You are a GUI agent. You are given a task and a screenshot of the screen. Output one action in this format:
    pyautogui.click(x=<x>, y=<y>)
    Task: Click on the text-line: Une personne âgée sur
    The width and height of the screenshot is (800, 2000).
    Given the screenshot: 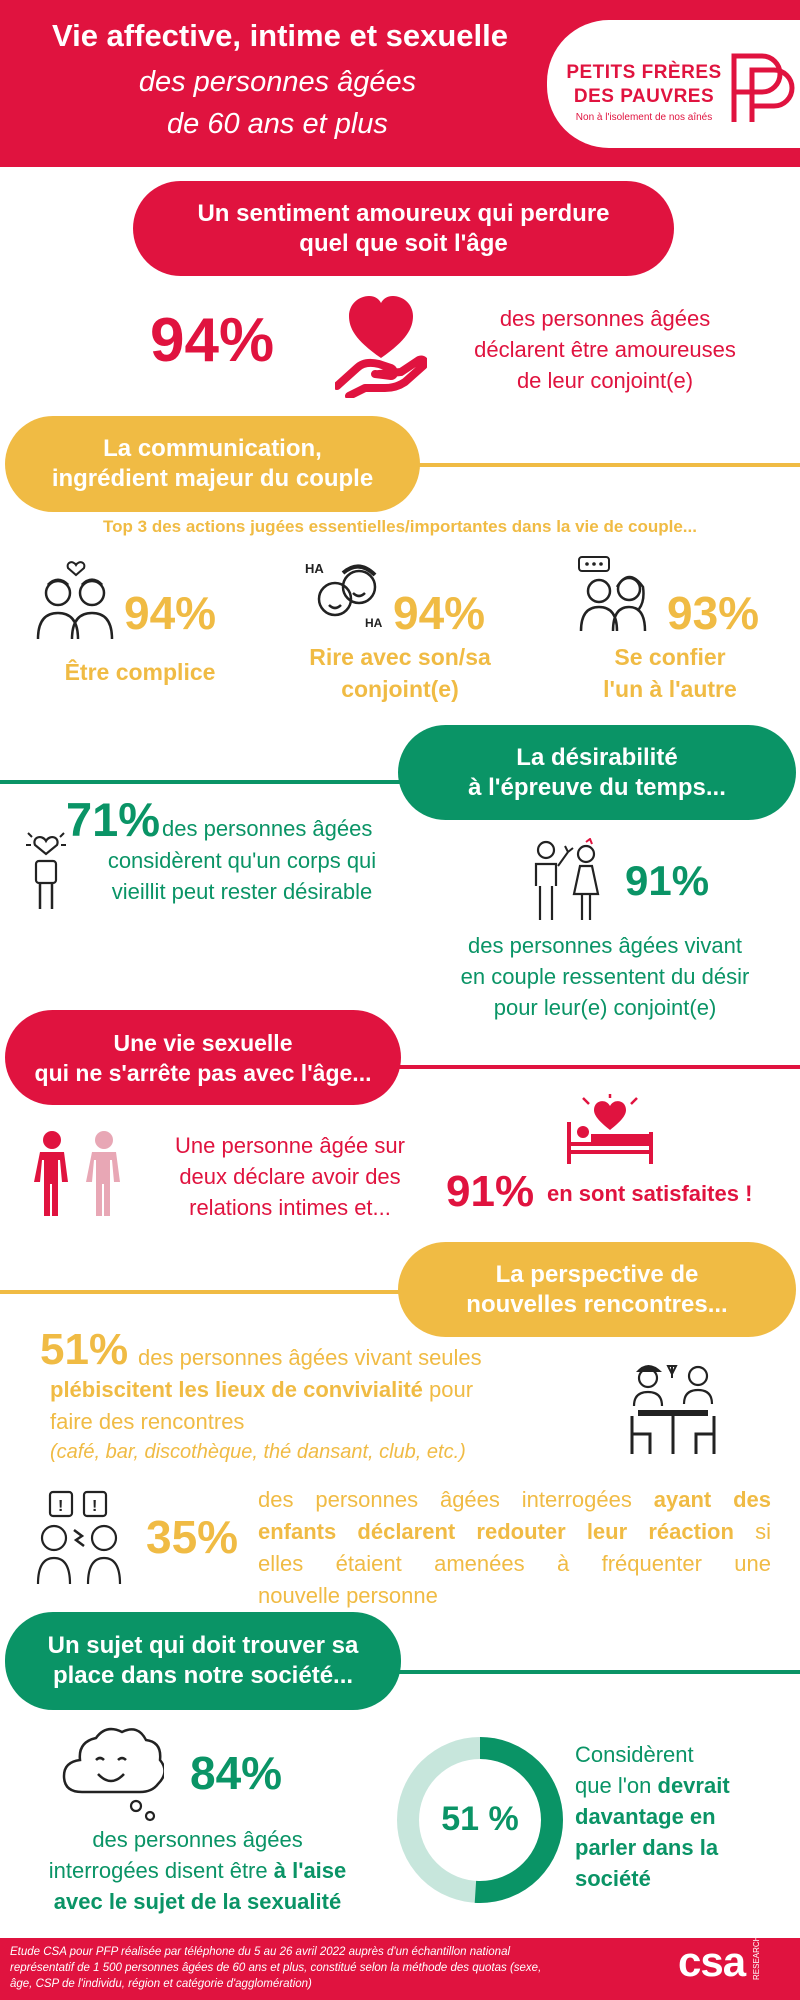 What is the action you would take?
    pyautogui.click(x=290, y=1145)
    